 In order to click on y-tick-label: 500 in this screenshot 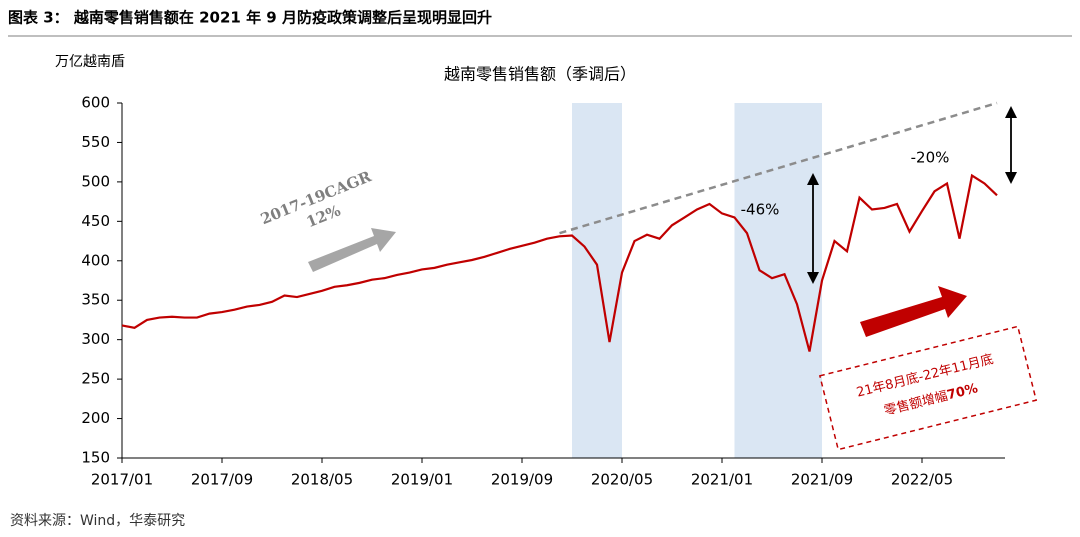, I will do `click(95, 181)`.